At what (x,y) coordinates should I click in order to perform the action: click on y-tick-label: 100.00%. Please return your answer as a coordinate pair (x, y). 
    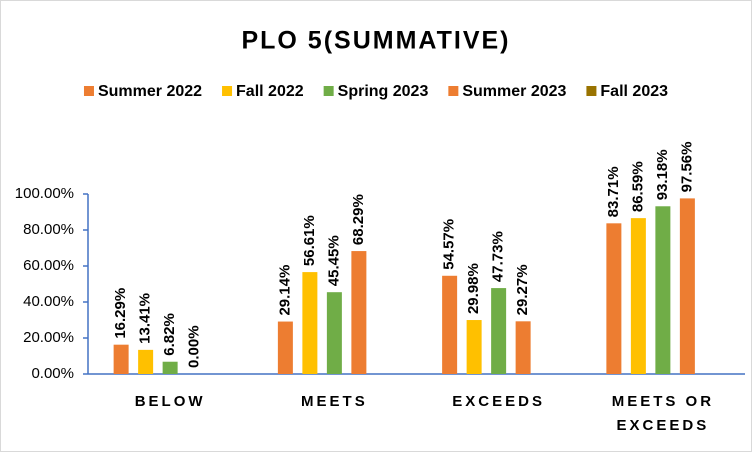
    Looking at the image, I should click on (44, 193).